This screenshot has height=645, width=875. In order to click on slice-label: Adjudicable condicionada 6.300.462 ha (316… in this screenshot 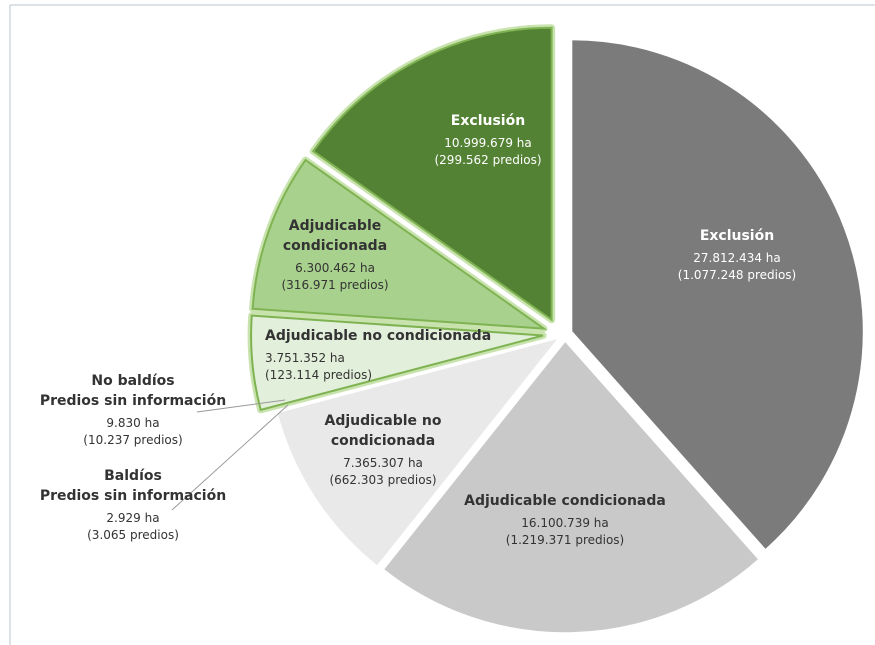, I will do `click(334, 255)`.